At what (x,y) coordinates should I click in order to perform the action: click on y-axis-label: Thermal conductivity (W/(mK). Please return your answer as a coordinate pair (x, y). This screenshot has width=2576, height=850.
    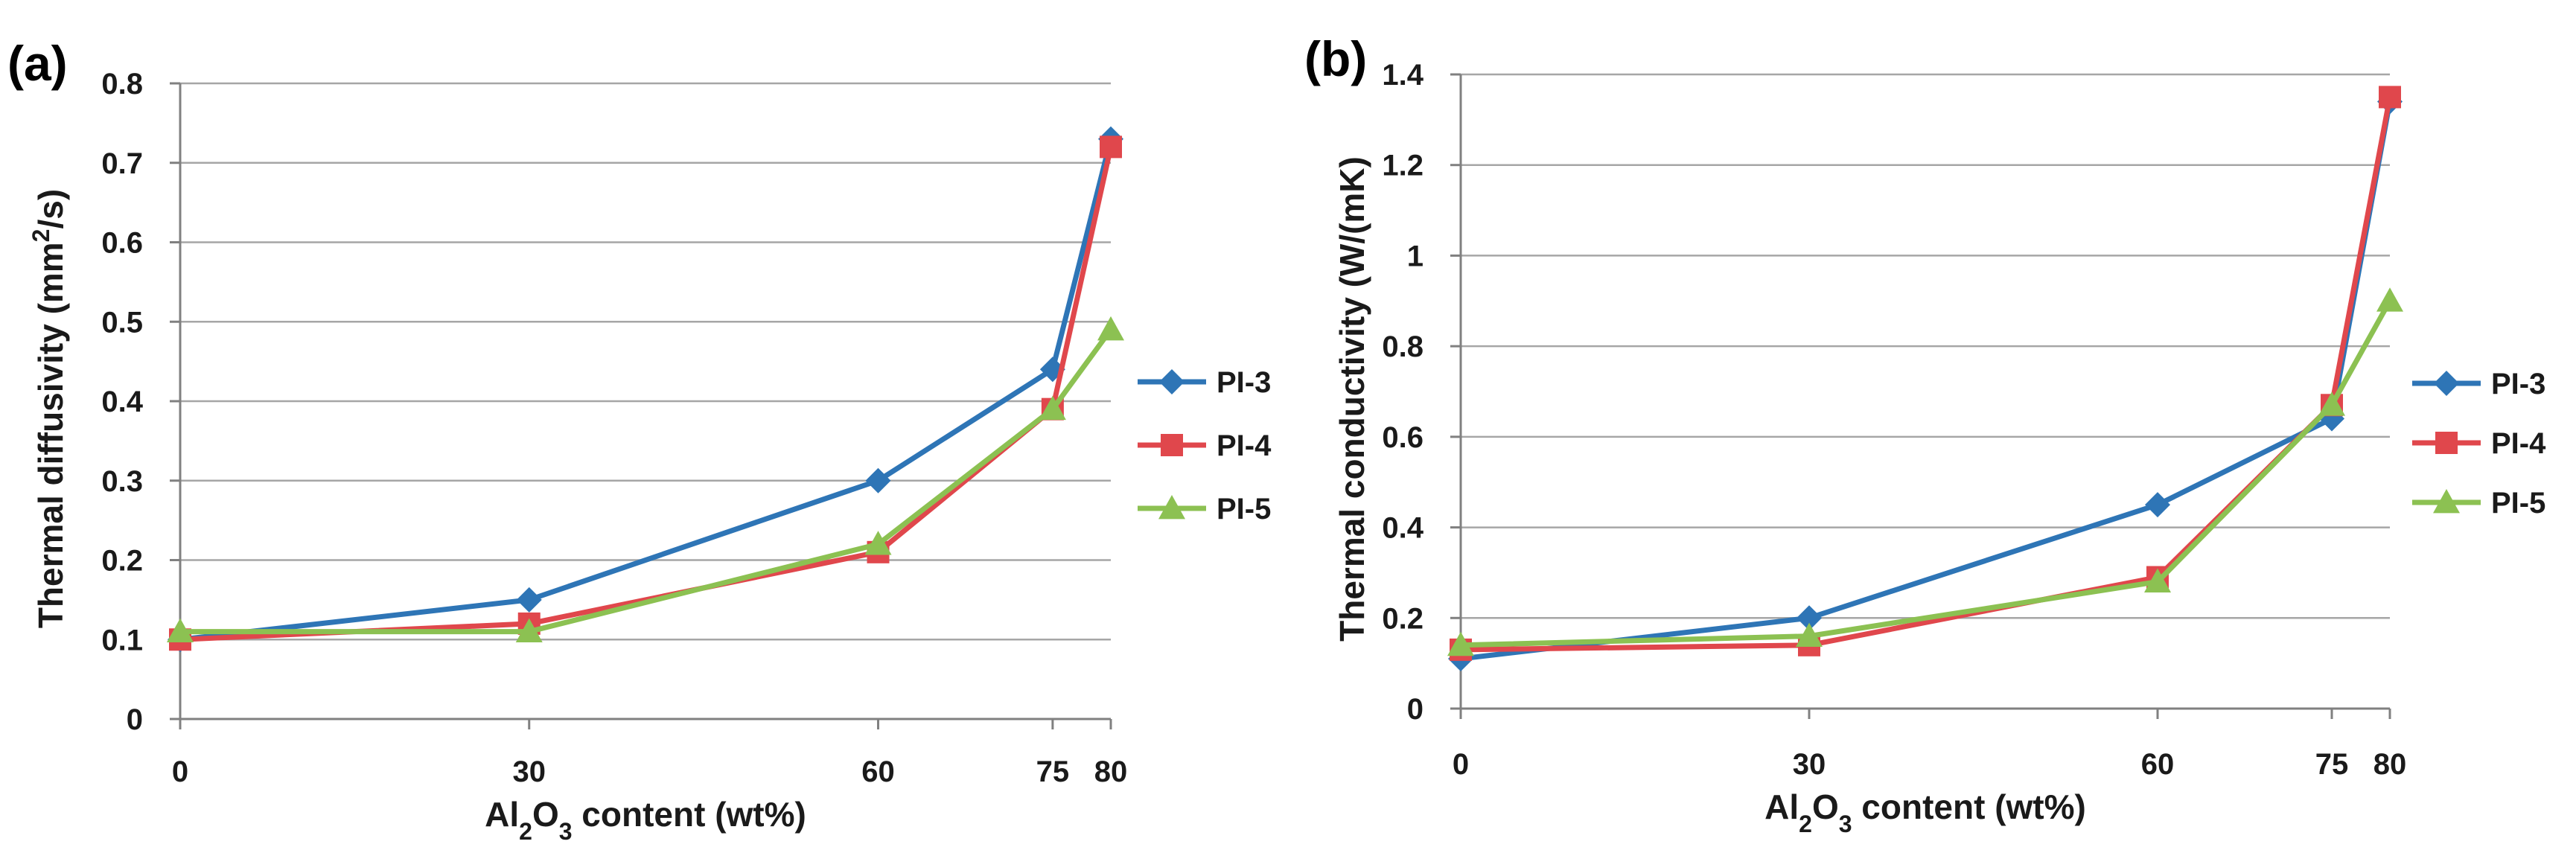
    Looking at the image, I should click on (1352, 399).